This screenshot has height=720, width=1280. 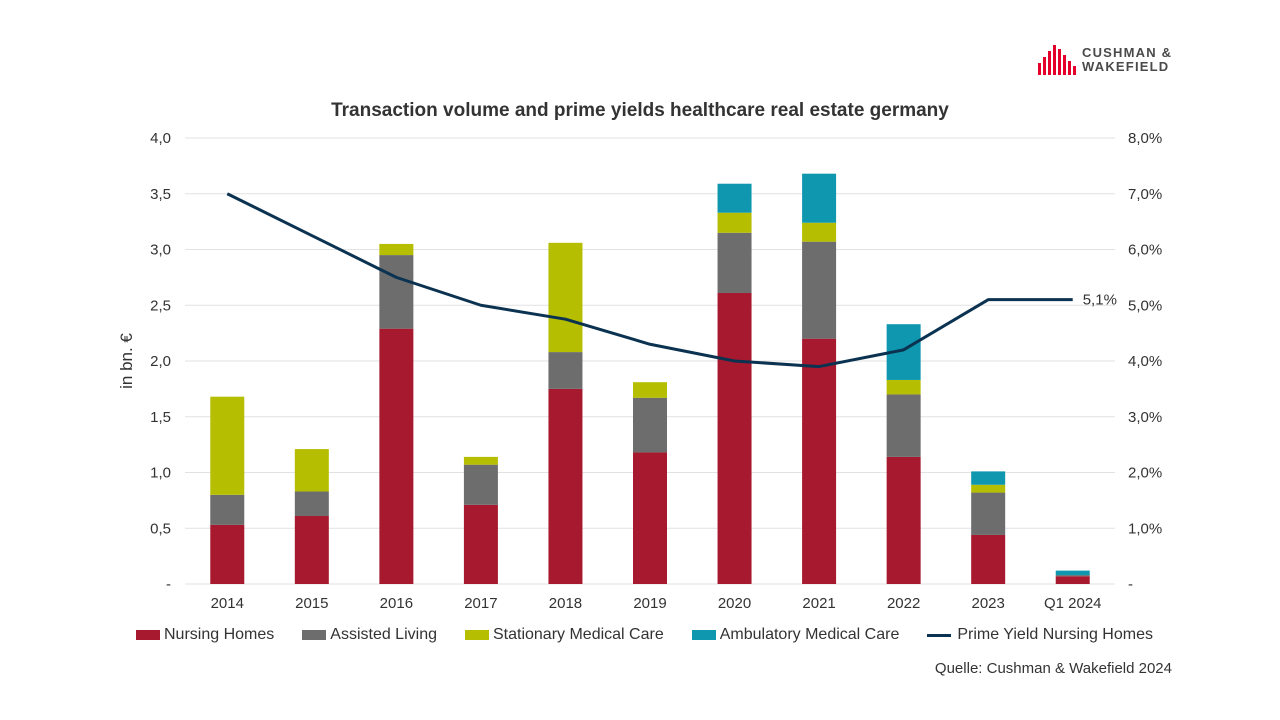 I want to click on y-tick-label: 2,0, so click(x=160, y=361).